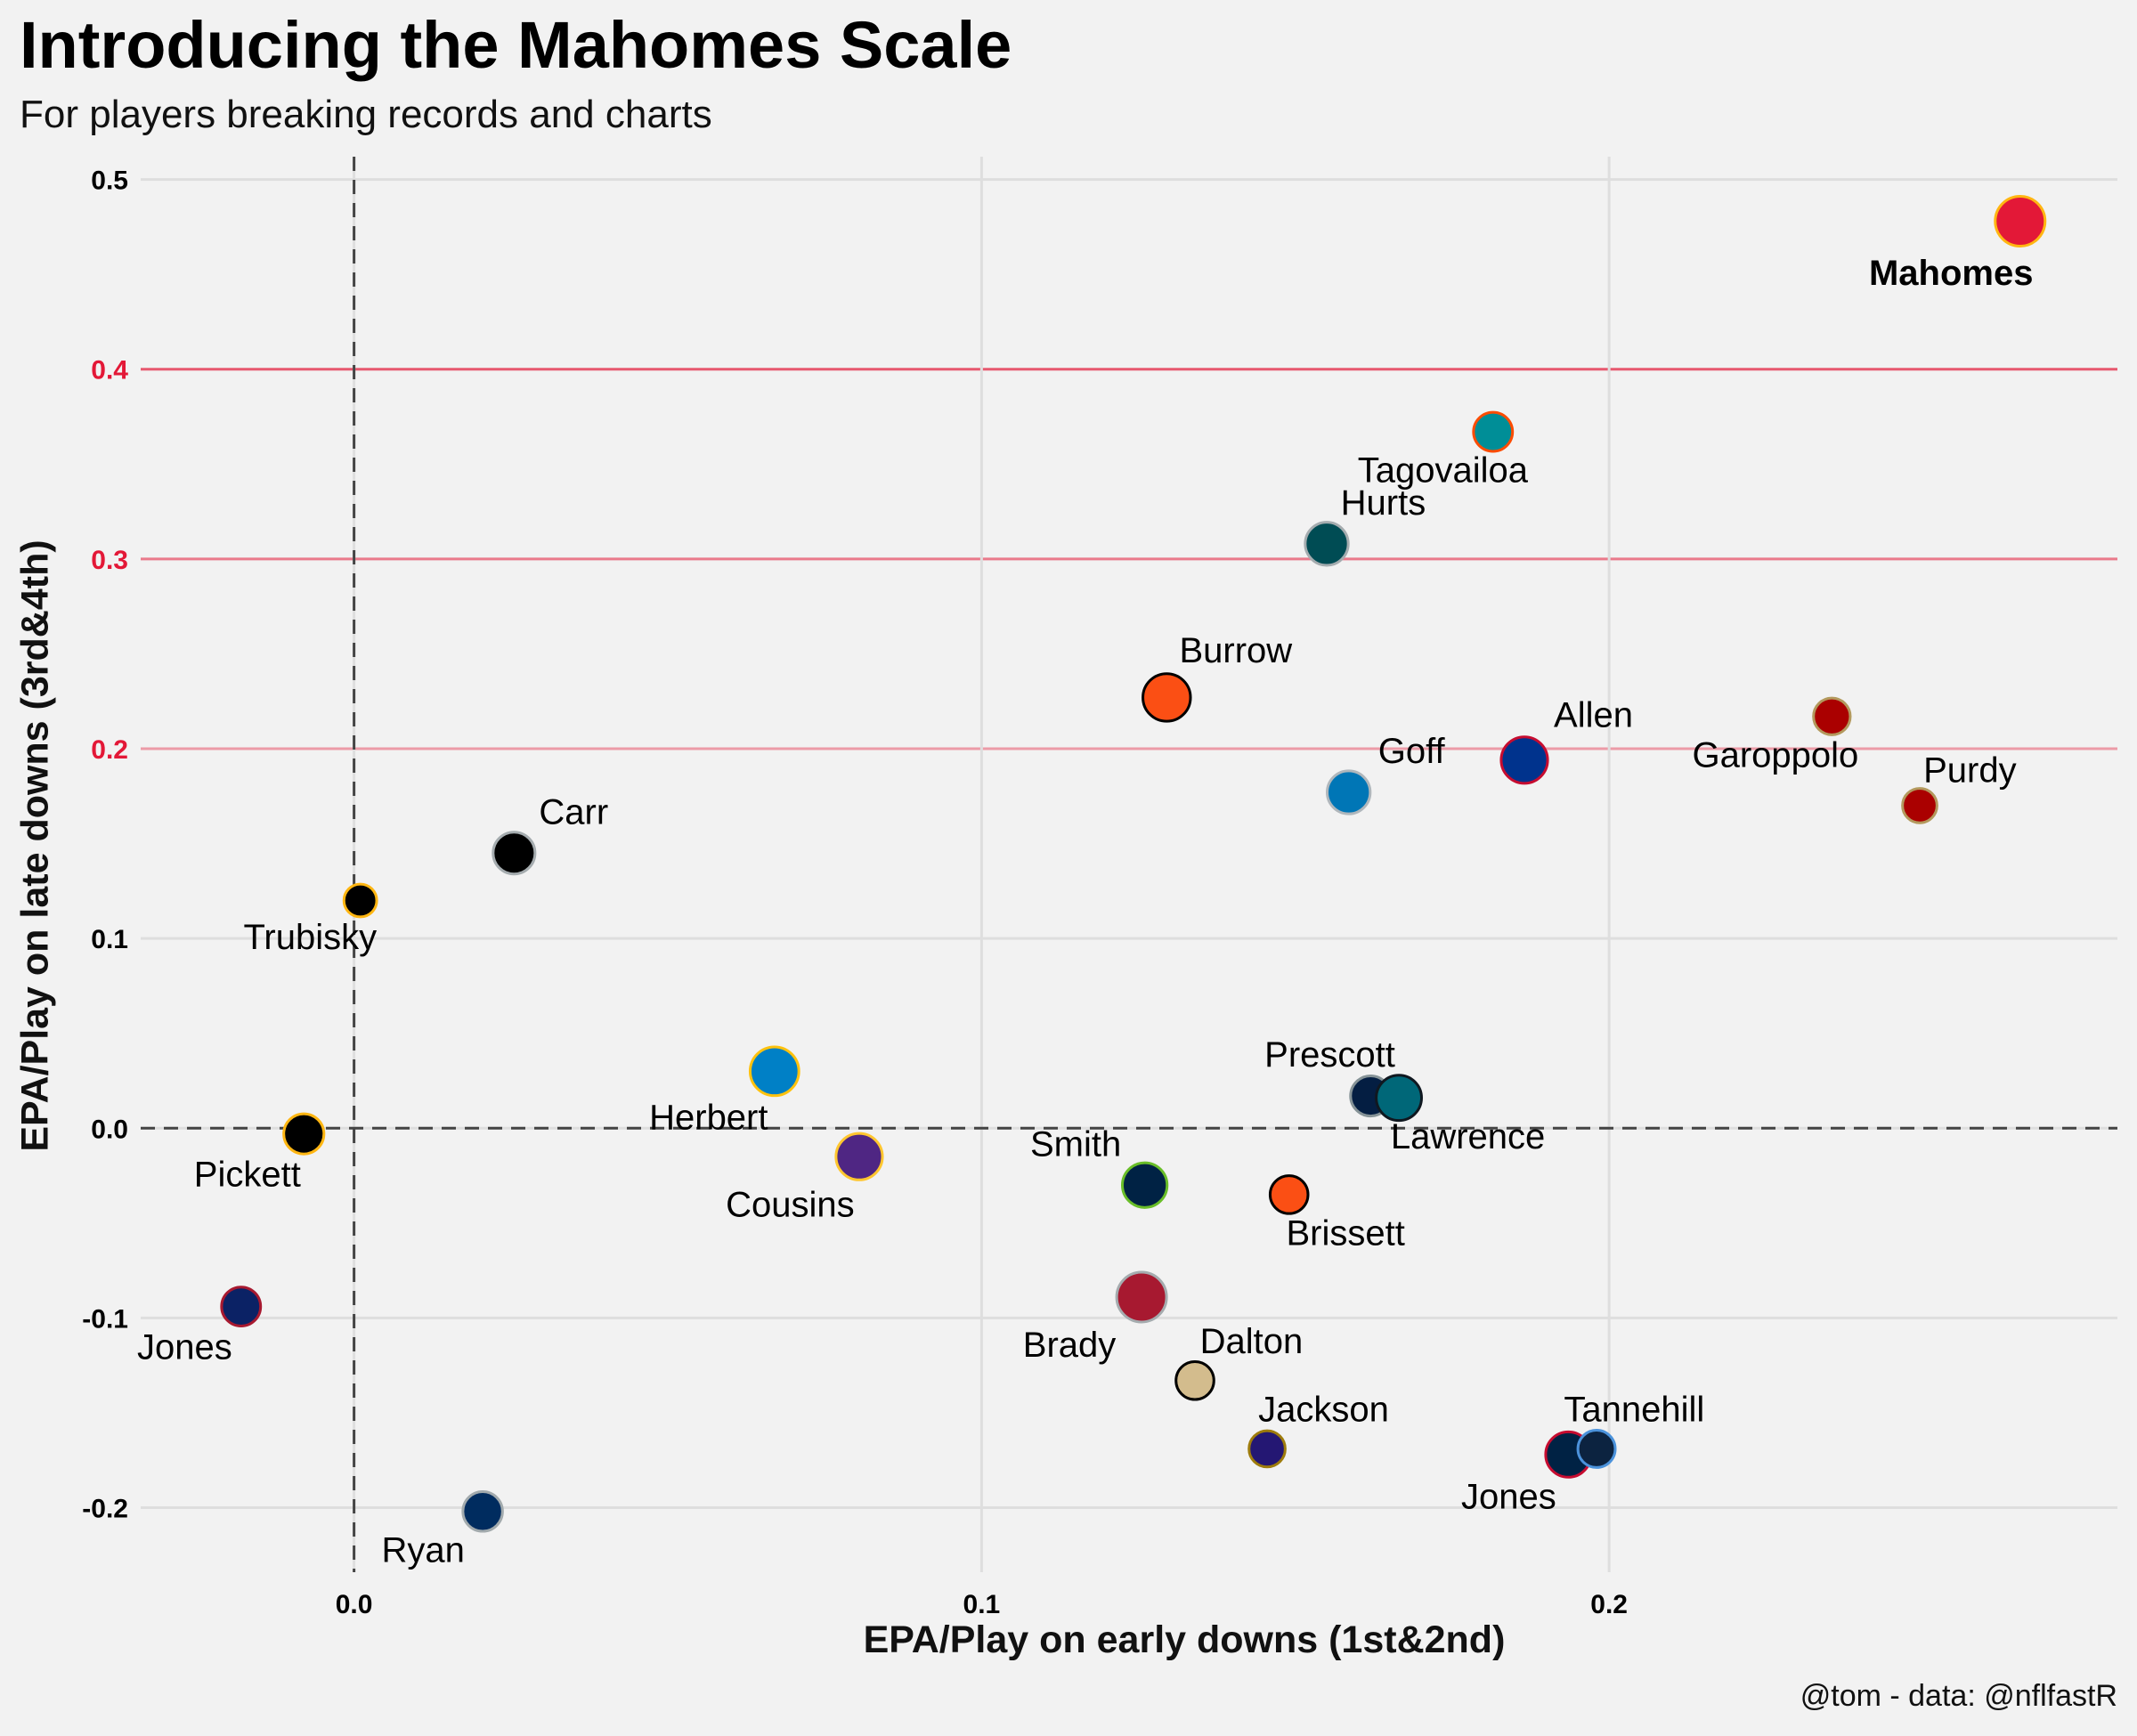  What do you see at coordinates (1951, 273) in the screenshot?
I see `point-label-mahomes: Mahomes` at bounding box center [1951, 273].